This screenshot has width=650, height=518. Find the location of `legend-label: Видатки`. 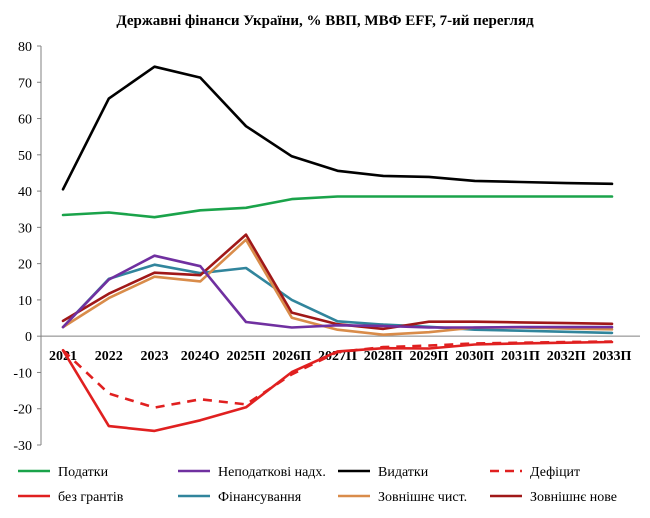

legend-label: Видатки is located at coordinates (403, 472).